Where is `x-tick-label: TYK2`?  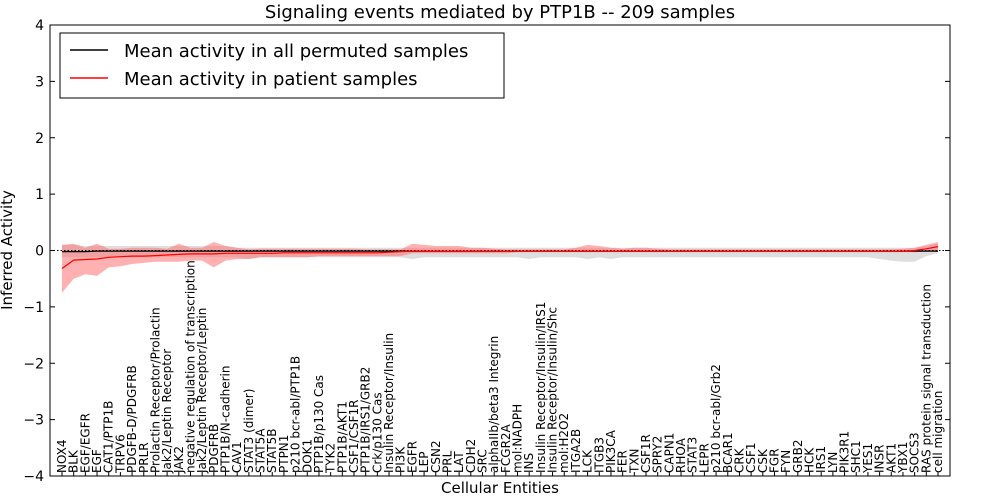
x-tick-label: TYK2 is located at coordinates (331, 458).